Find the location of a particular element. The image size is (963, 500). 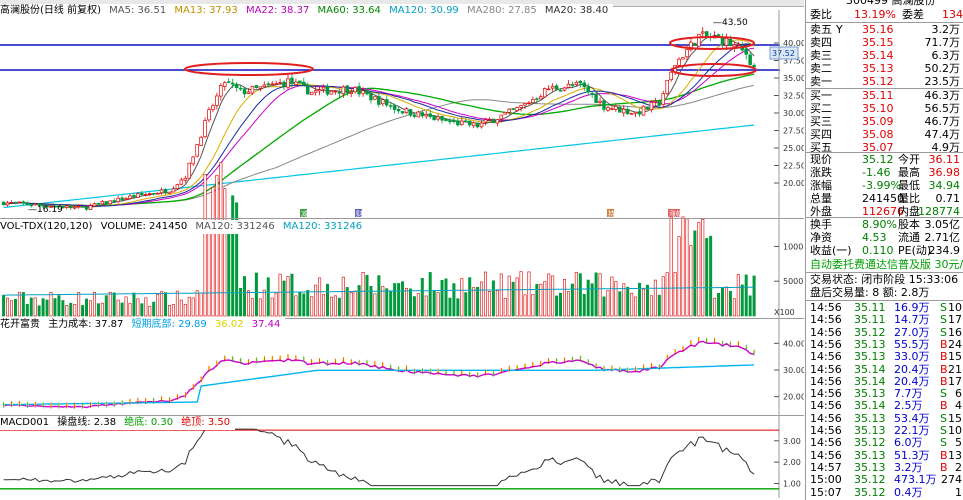

ask-label: 卖五 is located at coordinates (821, 29).